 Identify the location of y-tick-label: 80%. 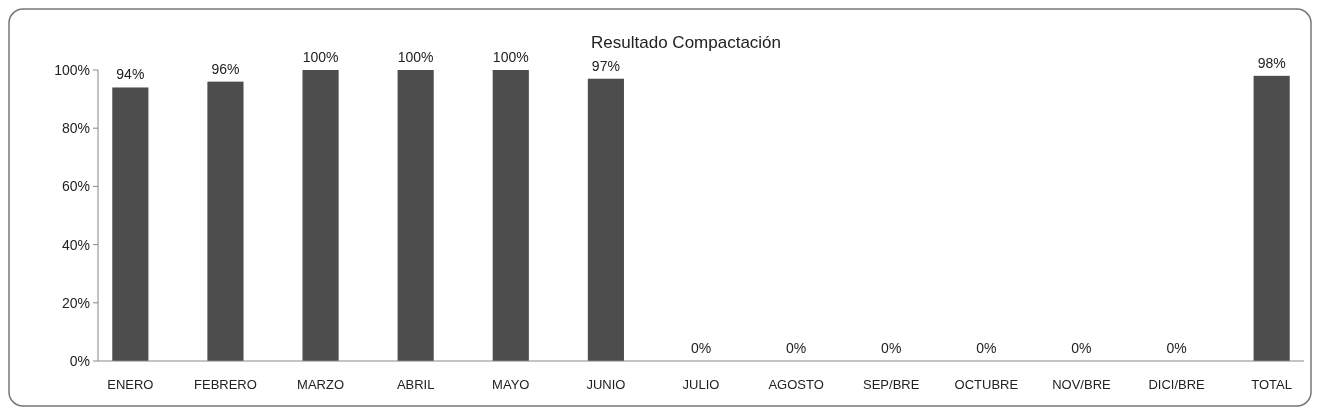
(75, 128).